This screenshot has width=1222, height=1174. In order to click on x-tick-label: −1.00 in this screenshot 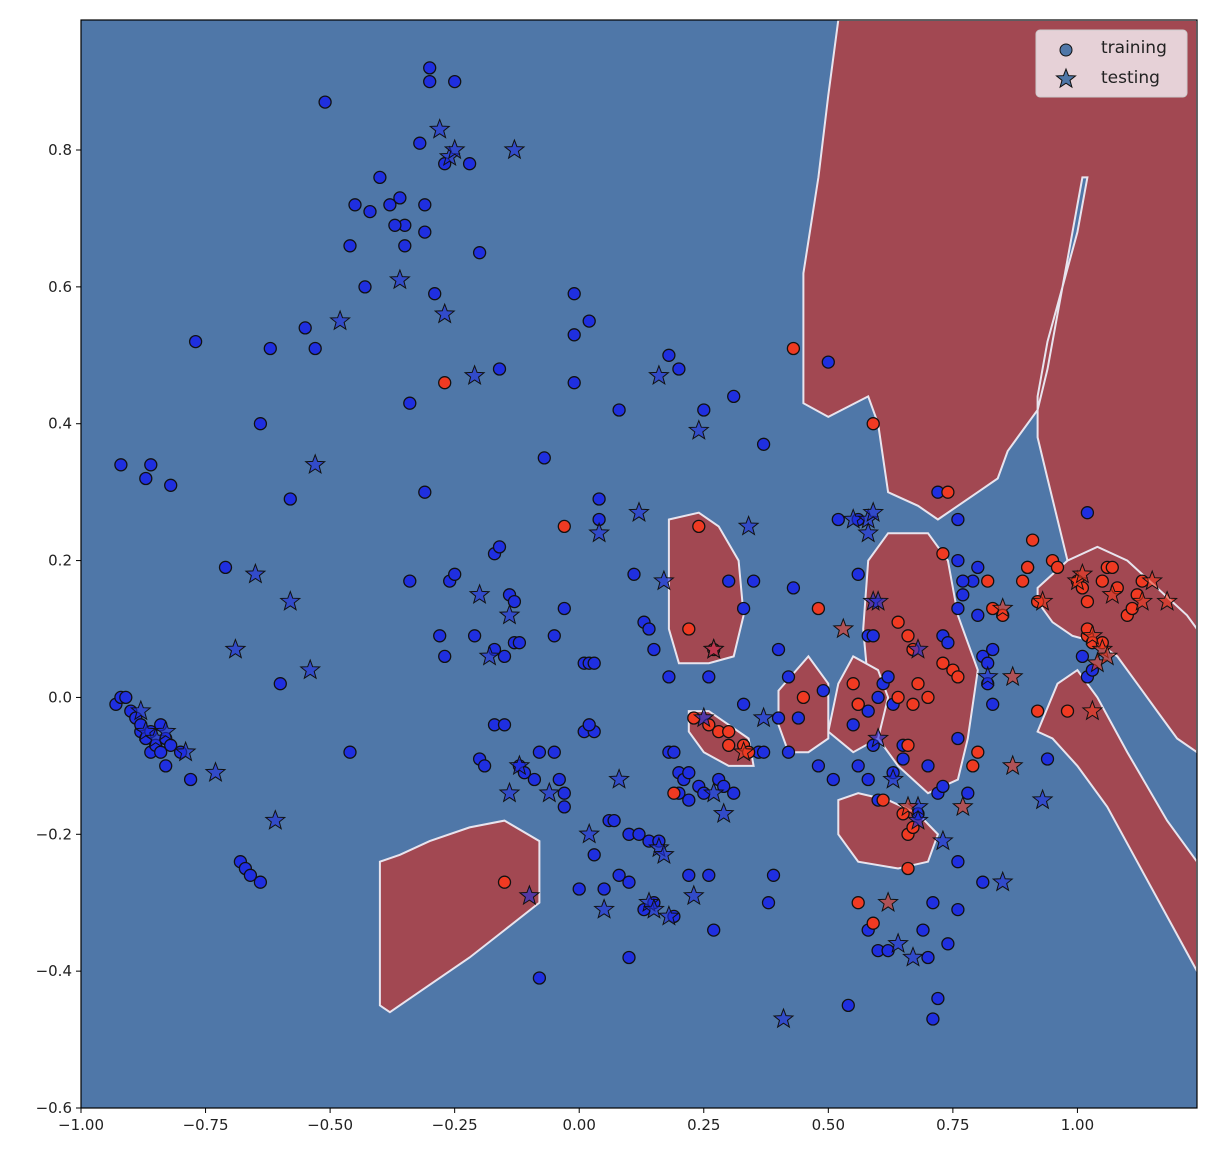, I will do `click(81, 1125)`.